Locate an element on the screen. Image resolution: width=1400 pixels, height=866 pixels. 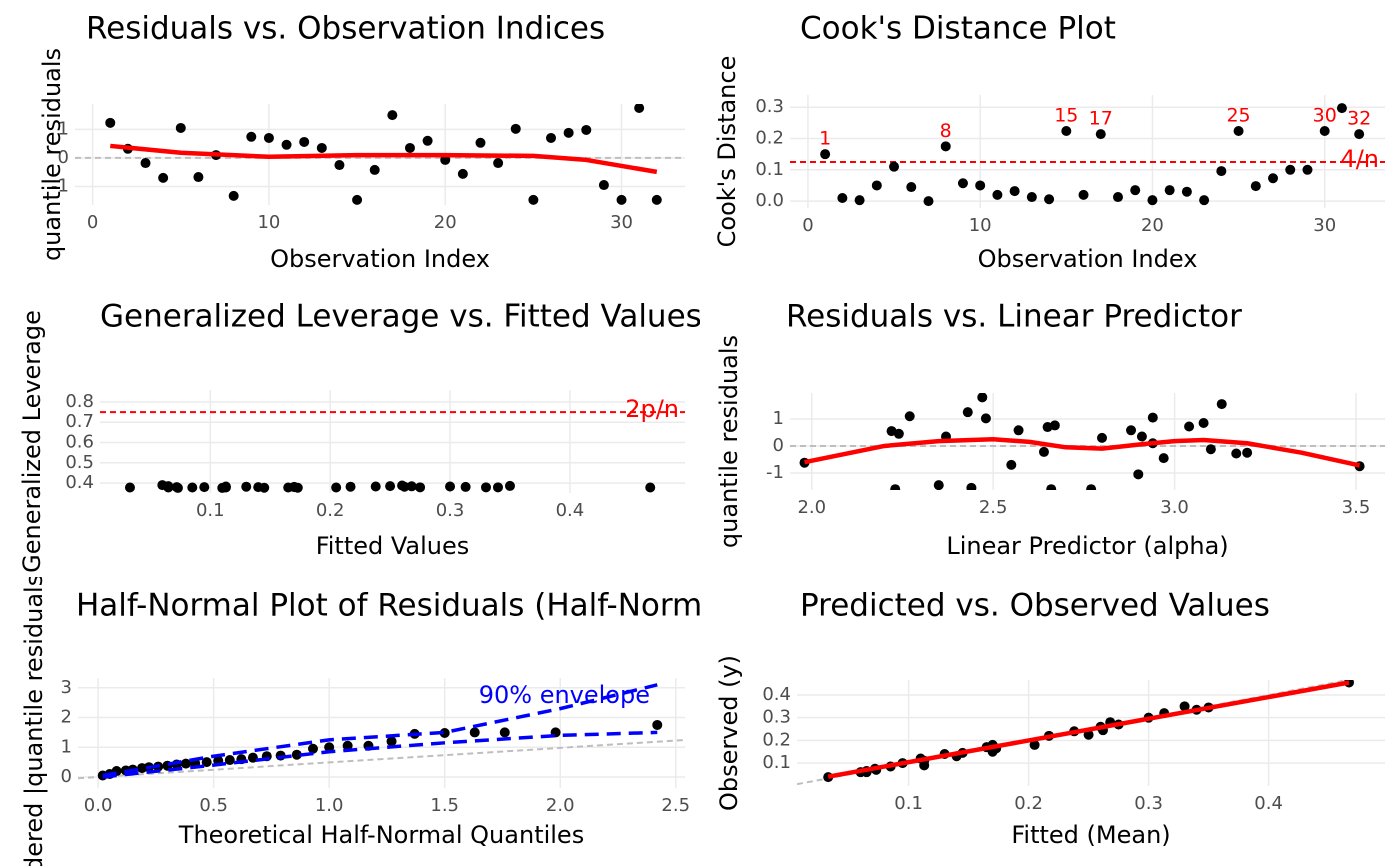
x-axis-label: Linear Predictor (alpha) is located at coordinates (1087, 546).